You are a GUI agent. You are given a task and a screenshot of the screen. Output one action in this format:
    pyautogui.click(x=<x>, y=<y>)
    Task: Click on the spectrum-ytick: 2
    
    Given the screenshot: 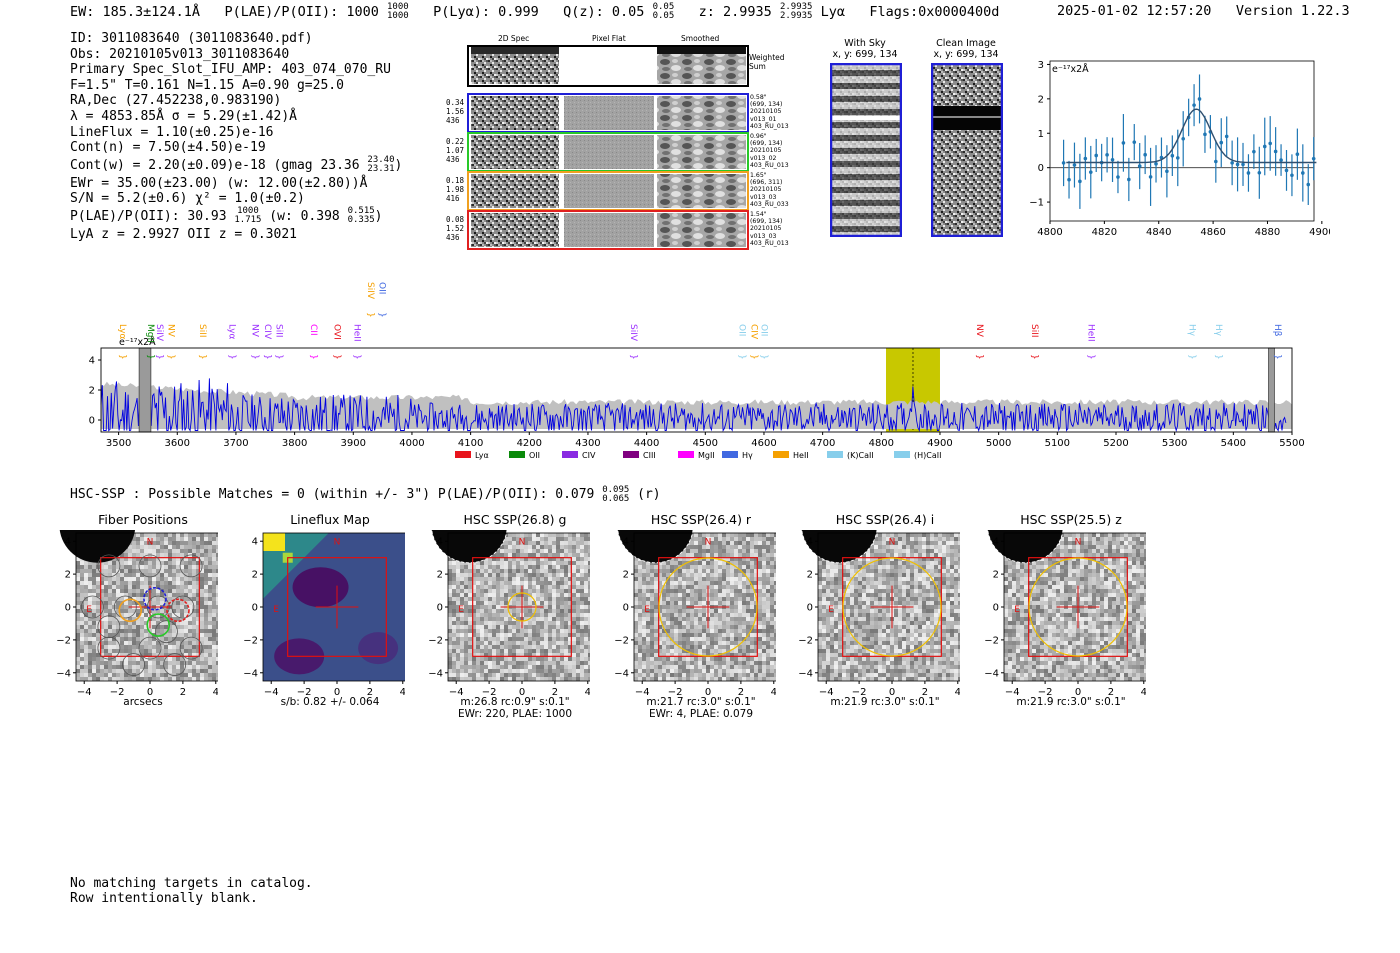 What is the action you would take?
    pyautogui.click(x=92, y=391)
    